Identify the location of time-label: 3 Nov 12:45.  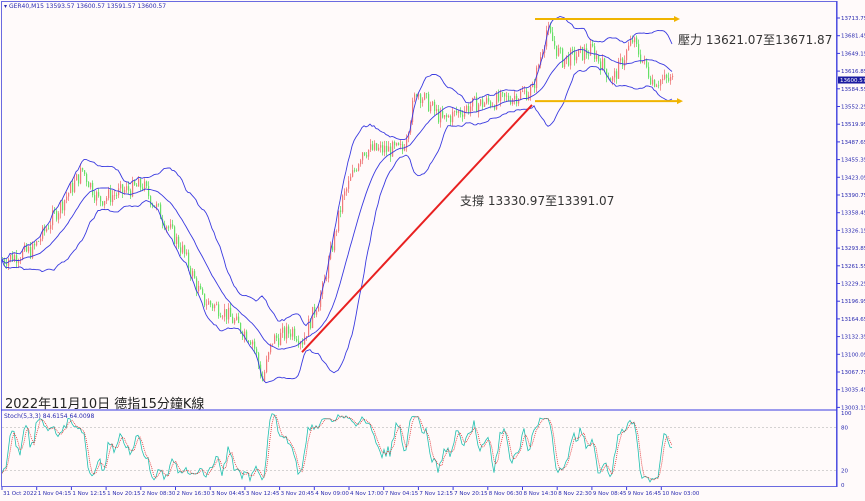
(263, 494).